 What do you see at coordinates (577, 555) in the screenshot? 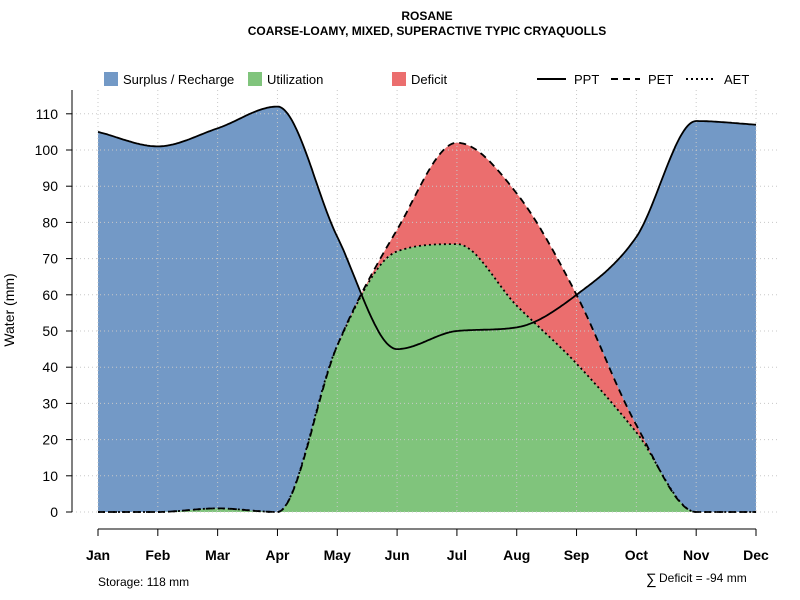
I see `x-tick-label: Sep` at bounding box center [577, 555].